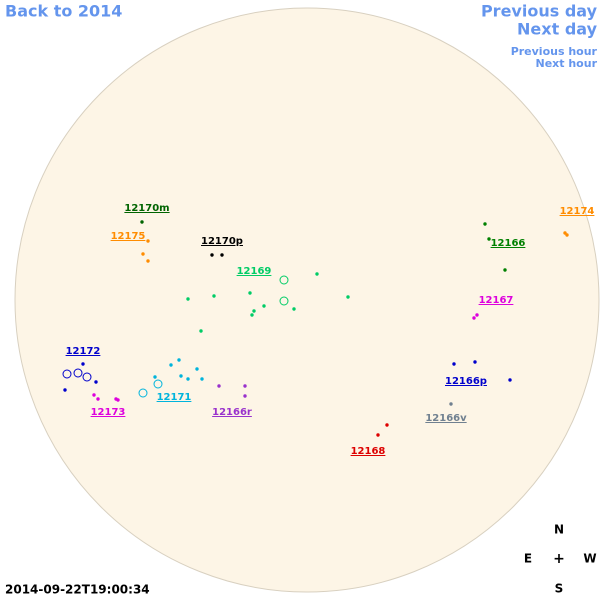 The width and height of the screenshot is (600, 604). I want to click on compass-south: S, so click(559, 589).